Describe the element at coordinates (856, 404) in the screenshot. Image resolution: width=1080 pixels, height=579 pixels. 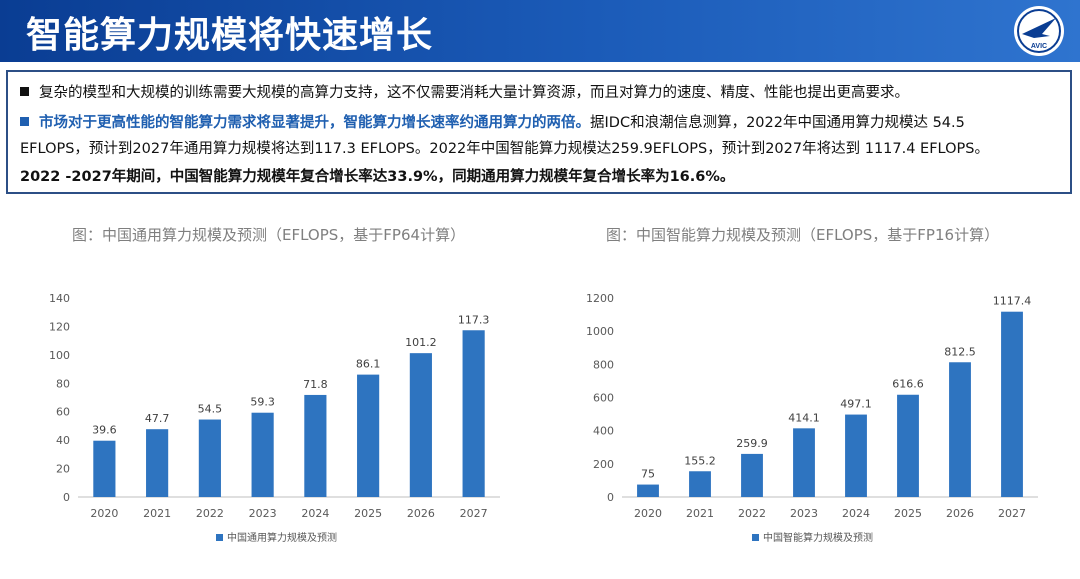
I see `data-label: 497.1` at that location.